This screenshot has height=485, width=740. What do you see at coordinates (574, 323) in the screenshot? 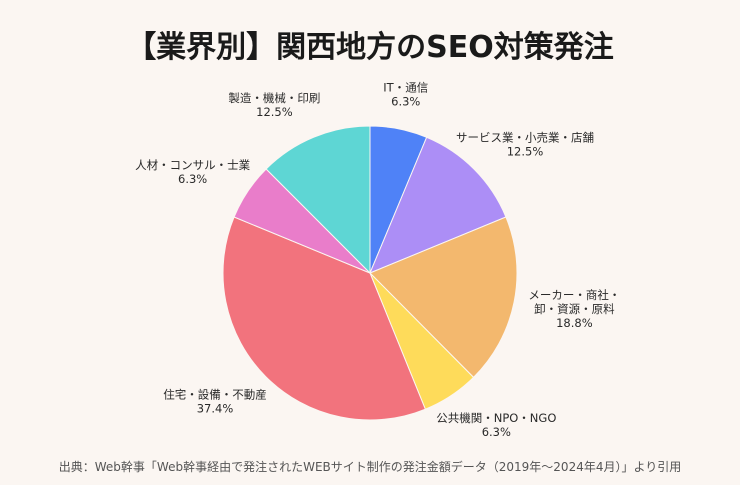
I see `slice-value-label-2: 18.8%` at bounding box center [574, 323].